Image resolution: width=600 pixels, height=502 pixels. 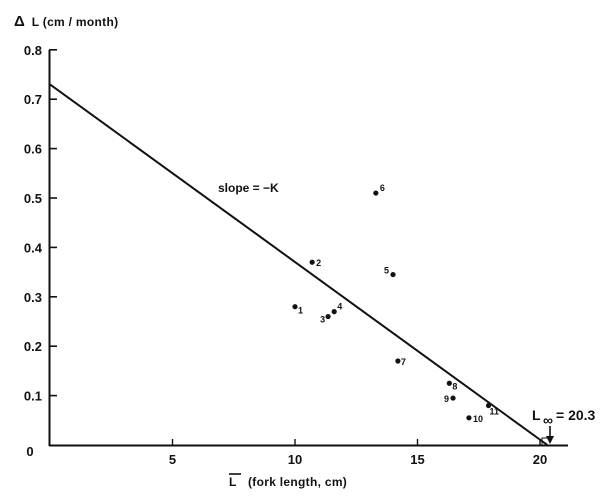 I want to click on linf-annotation: L ∞ = 20.3, so click(x=564, y=426).